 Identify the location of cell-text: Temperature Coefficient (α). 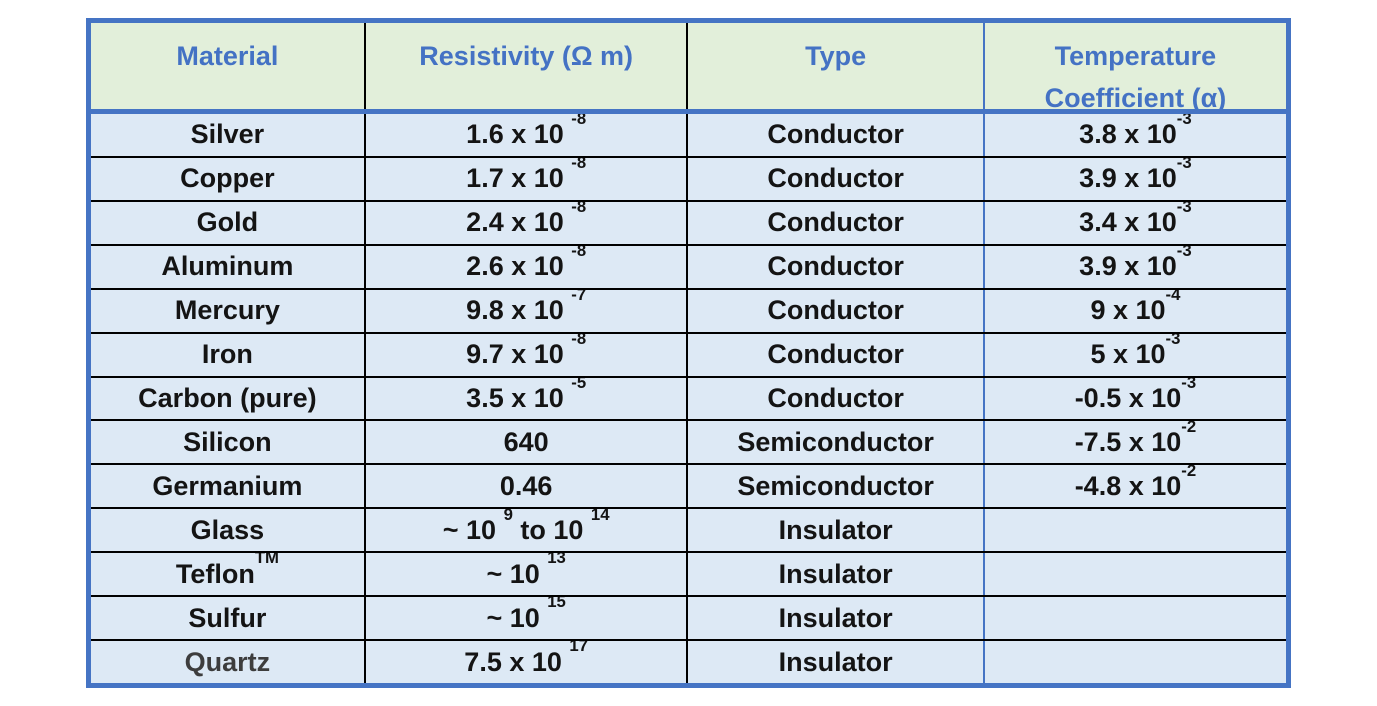
(1135, 75).